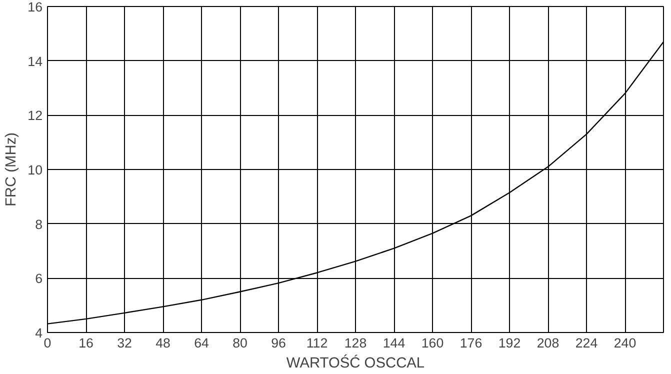 This screenshot has height=374, width=671. Describe the element at coordinates (355, 363) in the screenshot. I see `x-axis-title: WARTOŚĆ OSCCAL` at that location.